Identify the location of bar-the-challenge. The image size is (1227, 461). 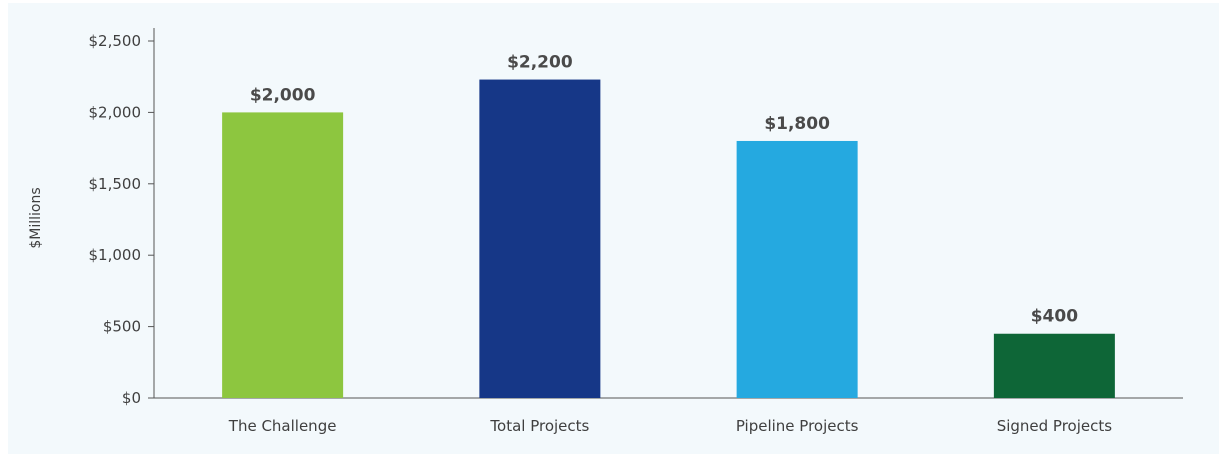
(283, 255).